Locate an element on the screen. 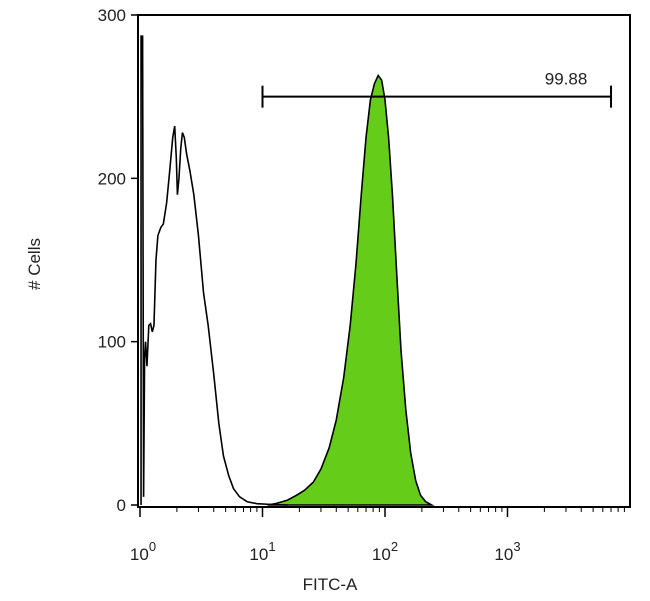  x-axis-title: FITC-A is located at coordinates (330, 584).